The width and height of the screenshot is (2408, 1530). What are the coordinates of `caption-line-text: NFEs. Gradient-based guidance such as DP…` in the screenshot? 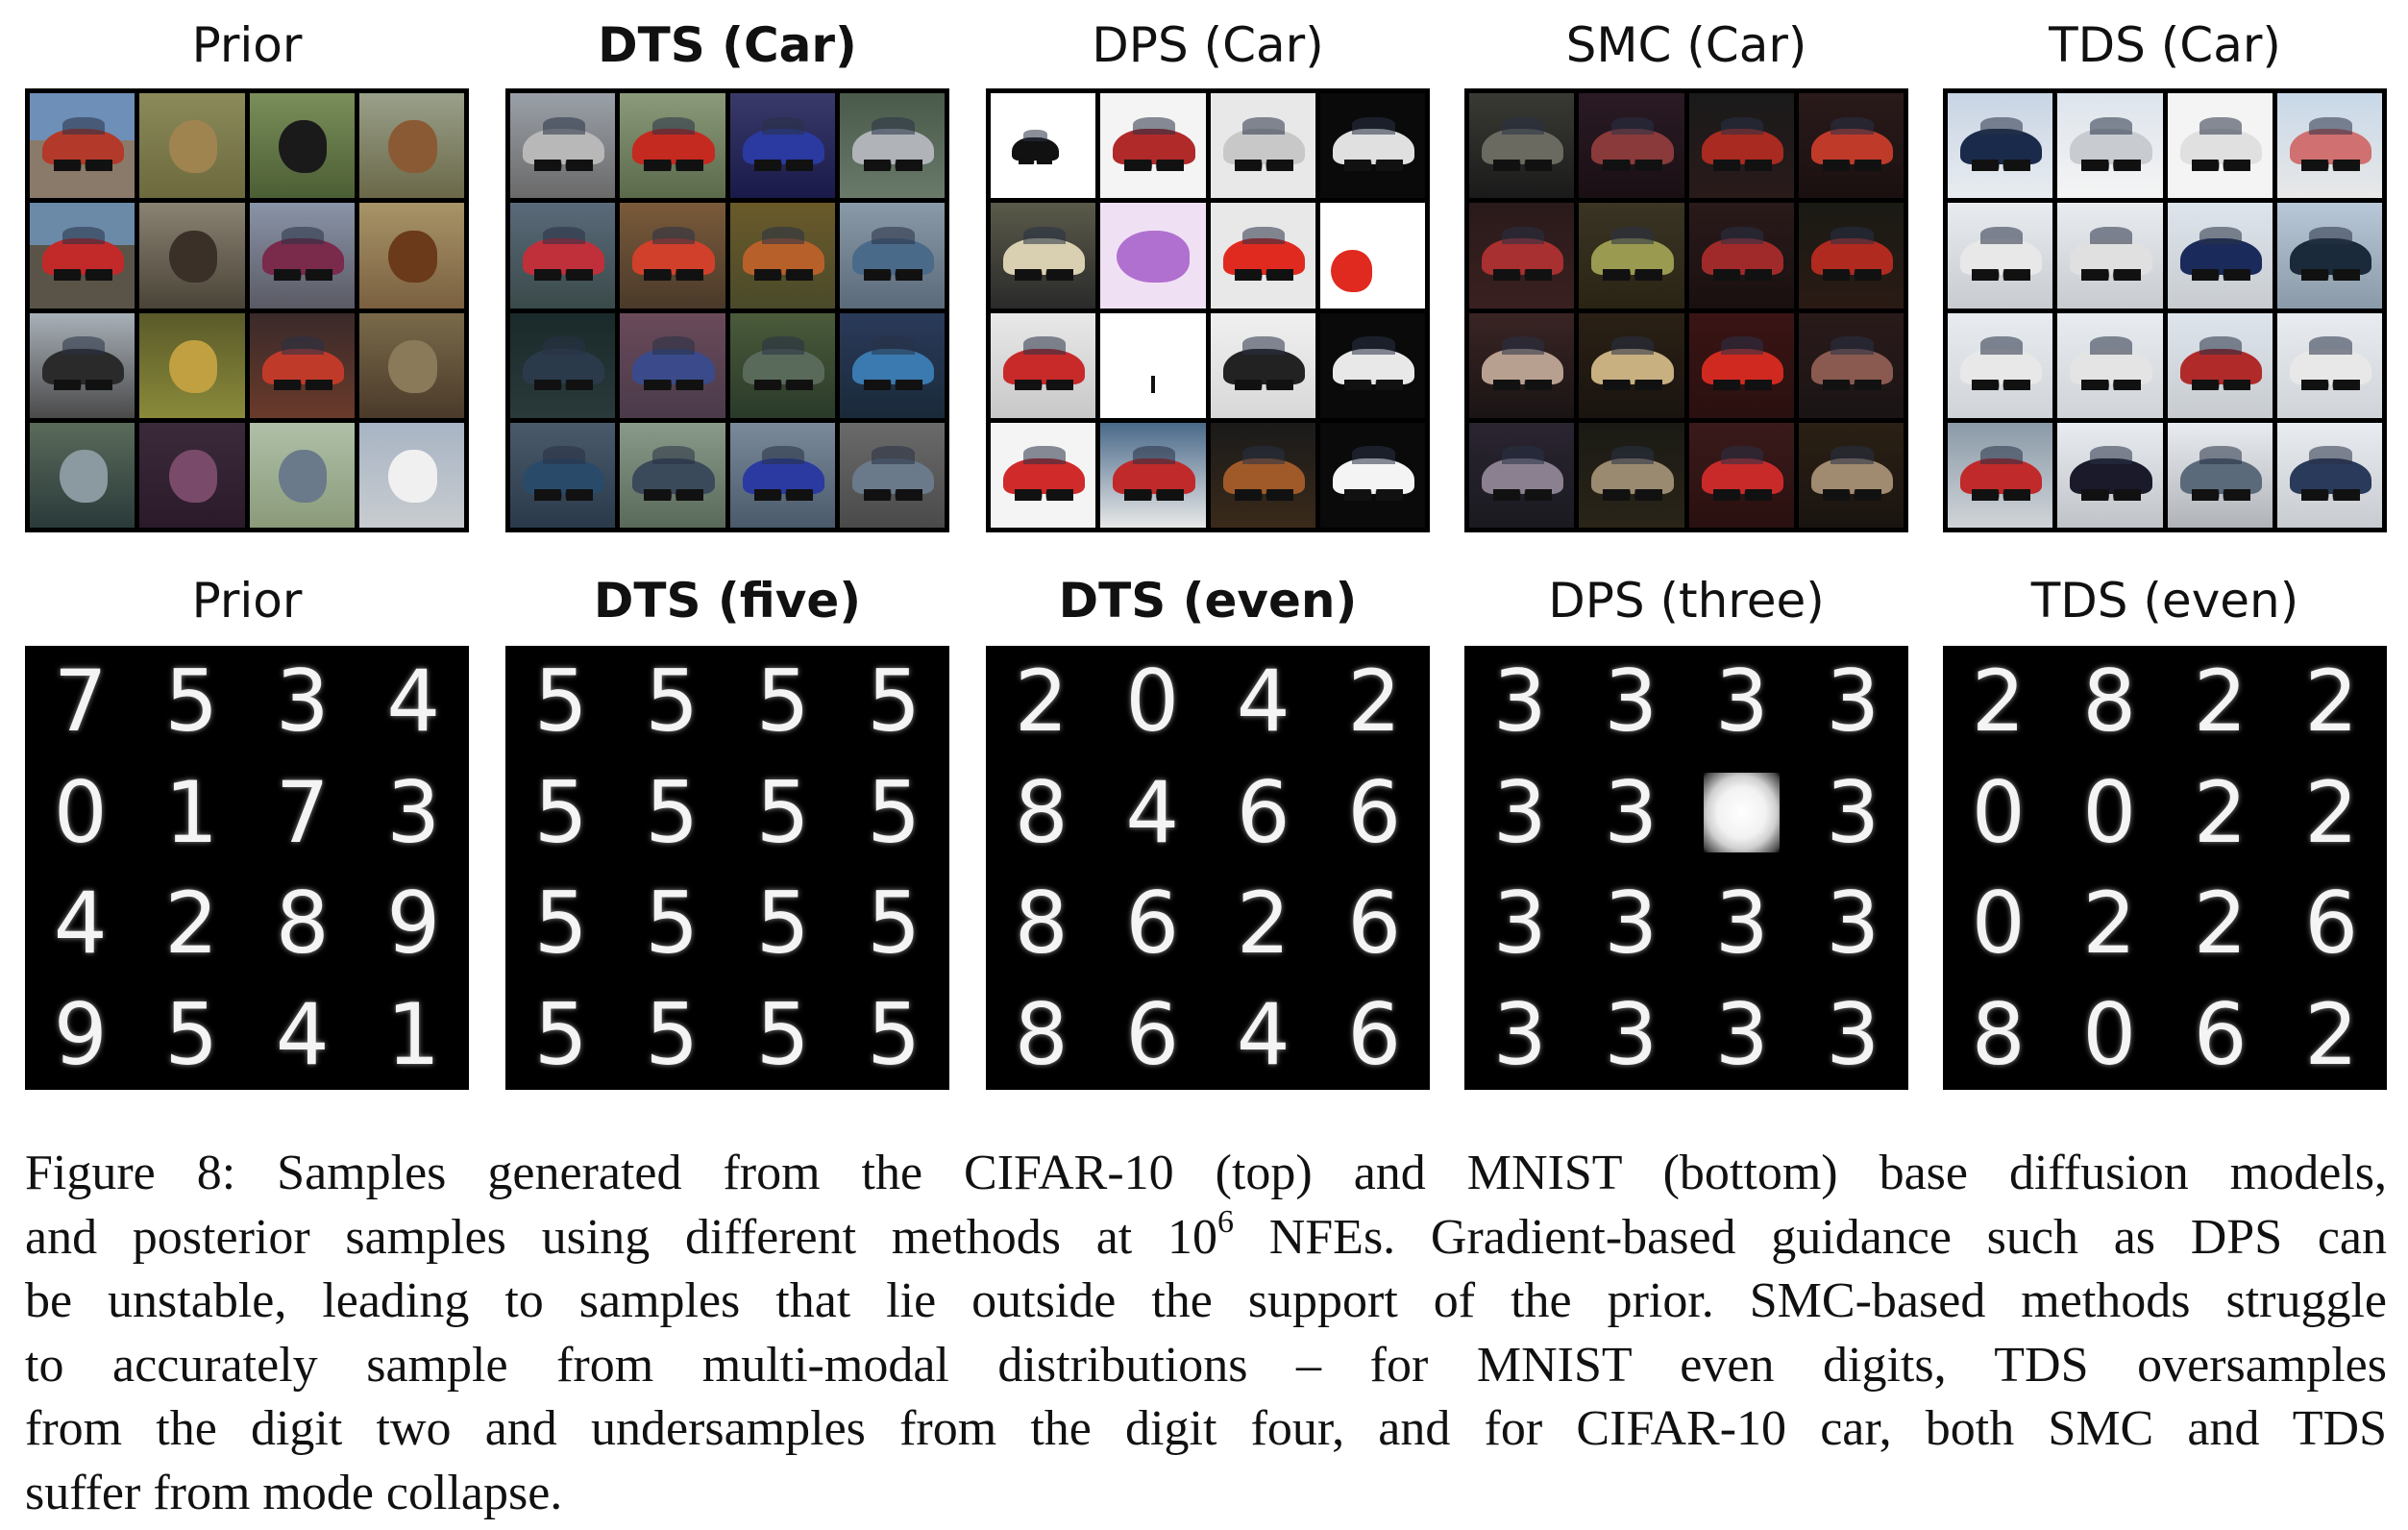 It's located at (1810, 1237).